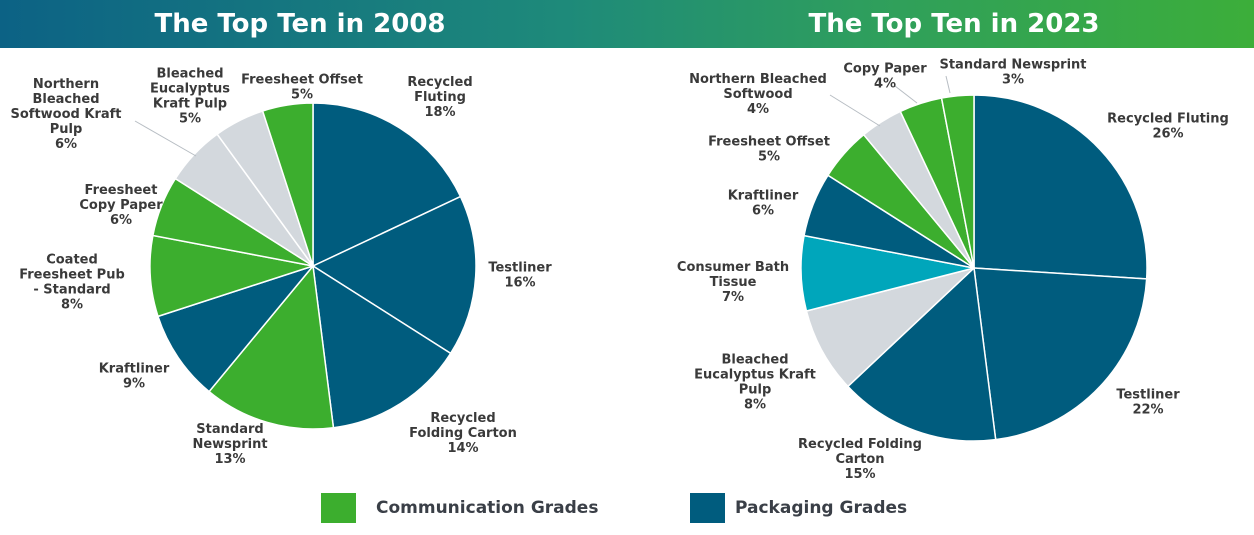 The image size is (1254, 535). Describe the element at coordinates (66, 114) in the screenshot. I see `slice-label-0-7: Northern Bleached Softwood Kraft Pulp 6%` at that location.